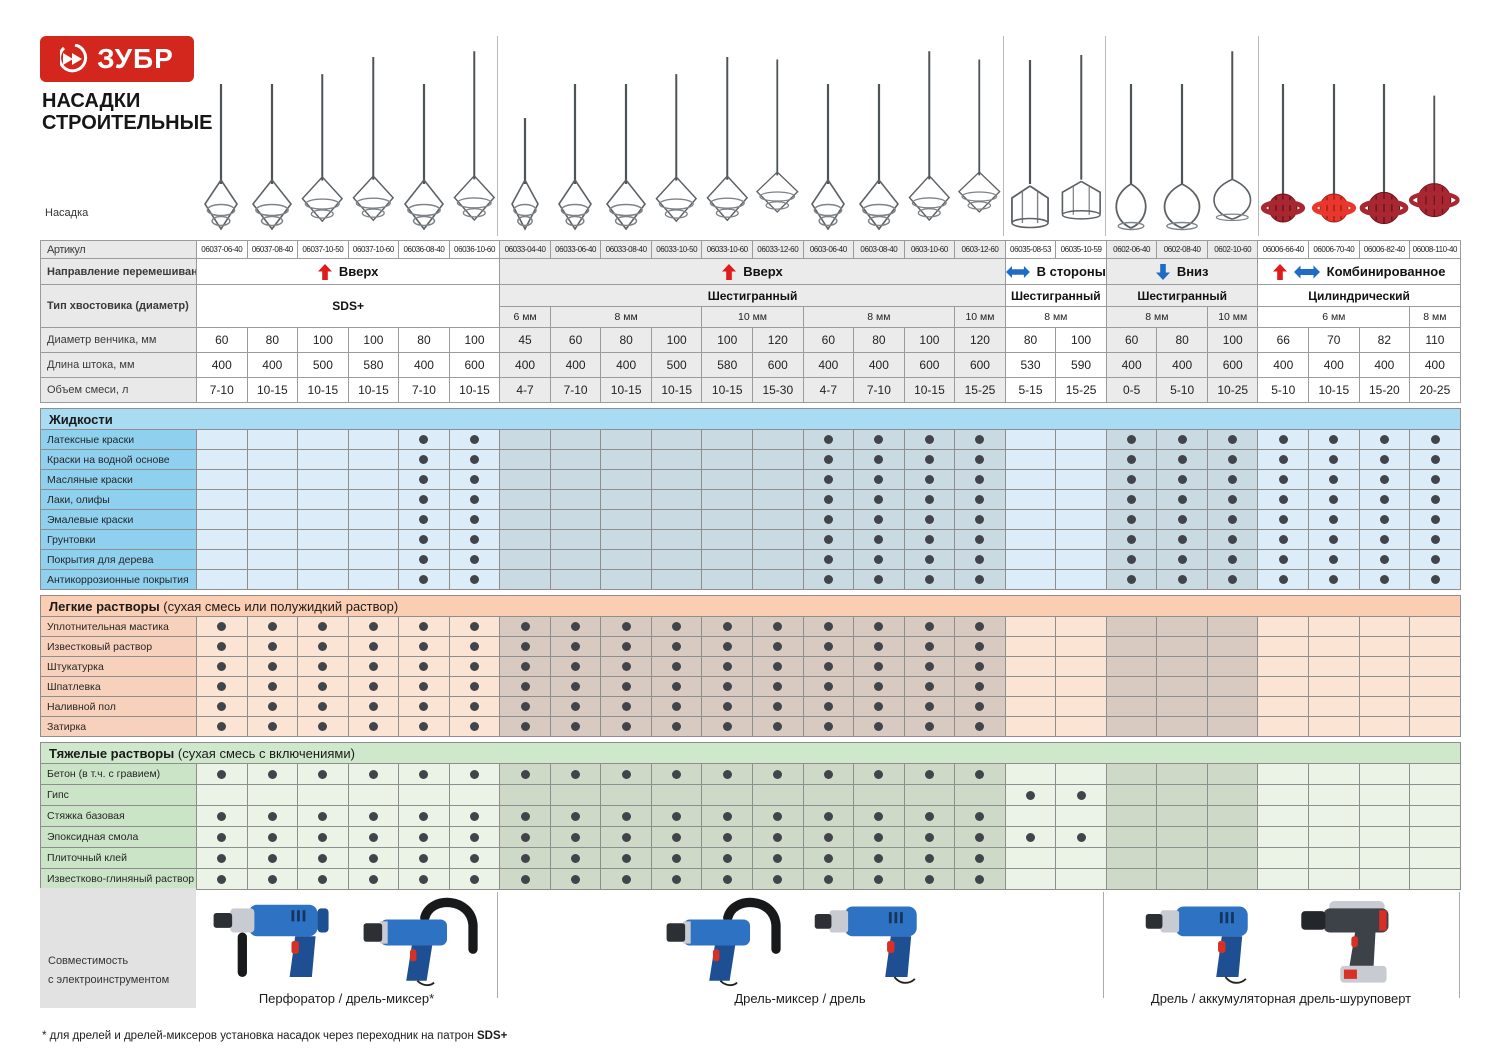  I want to click on volume-cell: 7-10, so click(879, 390).